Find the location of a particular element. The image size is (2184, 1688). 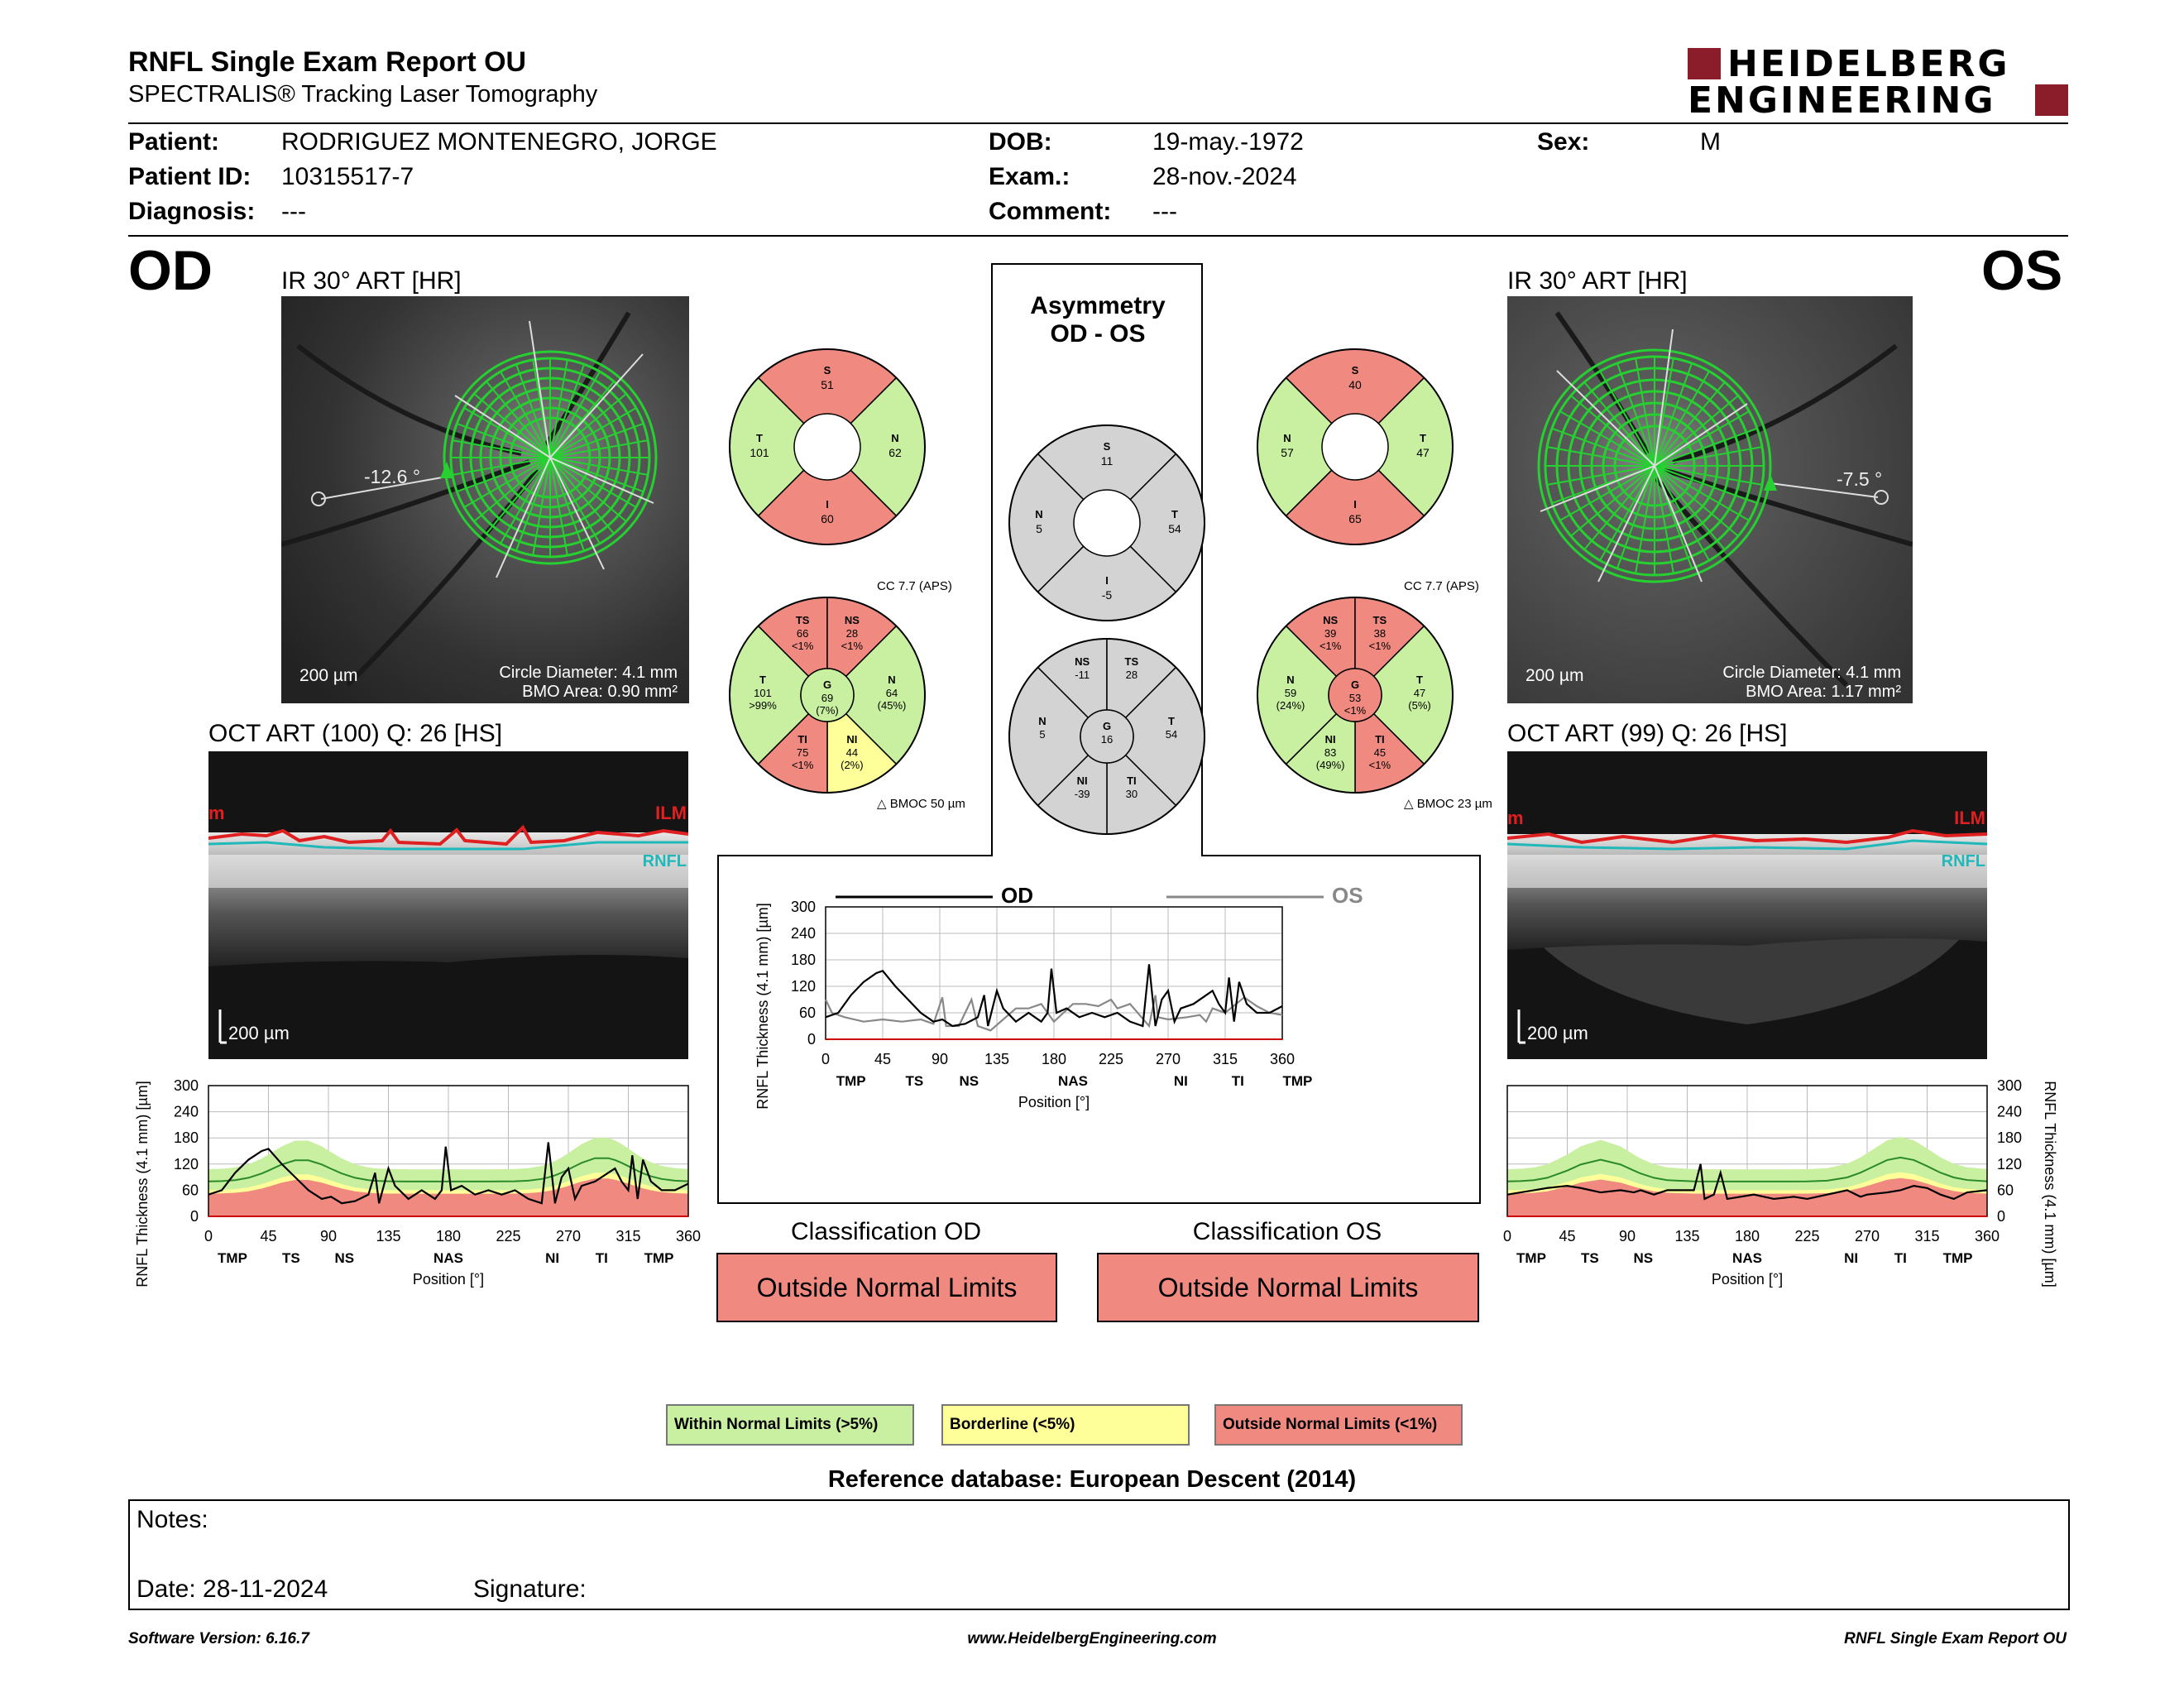

os-oct-m-label: m is located at coordinates (1515, 818).